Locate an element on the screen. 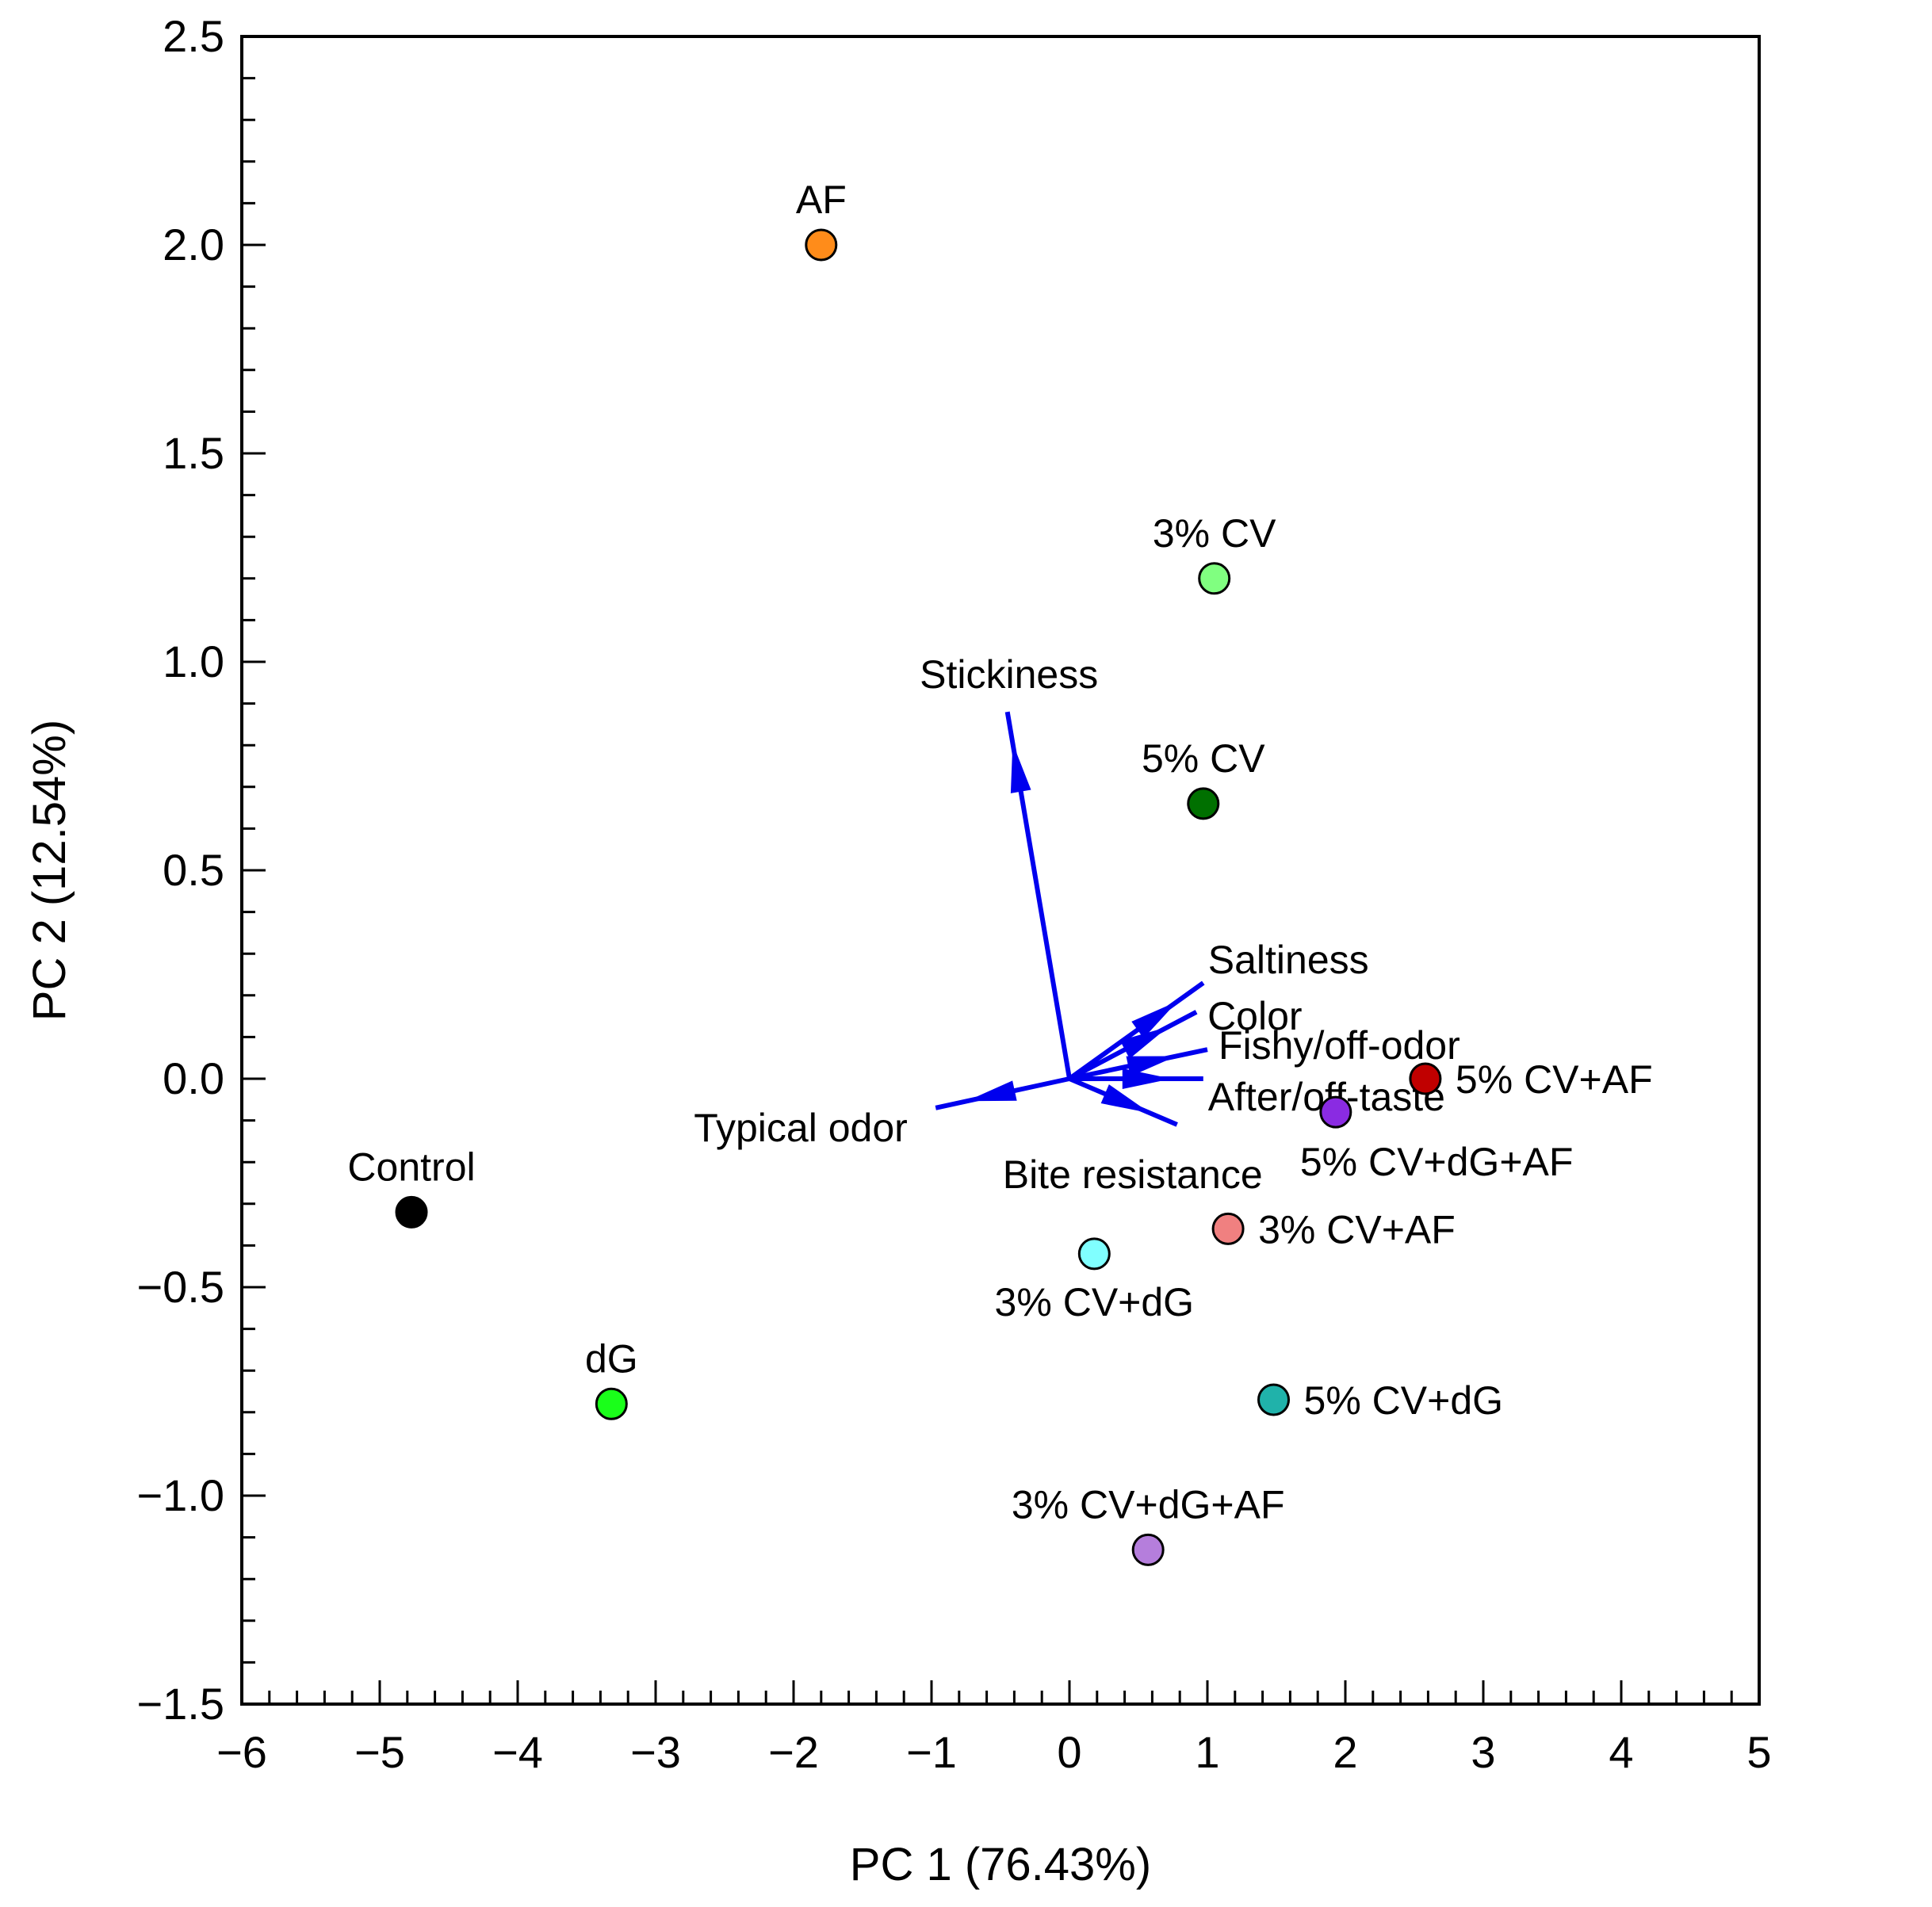  y-tick-label: −0.5 is located at coordinates (180, 1287).